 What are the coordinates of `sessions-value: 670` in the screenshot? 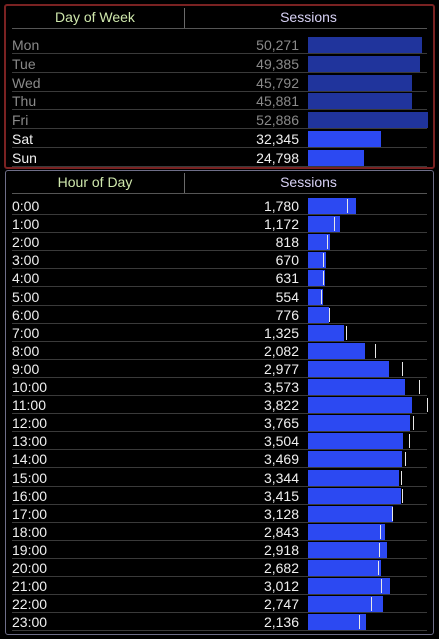 It's located at (287, 260).